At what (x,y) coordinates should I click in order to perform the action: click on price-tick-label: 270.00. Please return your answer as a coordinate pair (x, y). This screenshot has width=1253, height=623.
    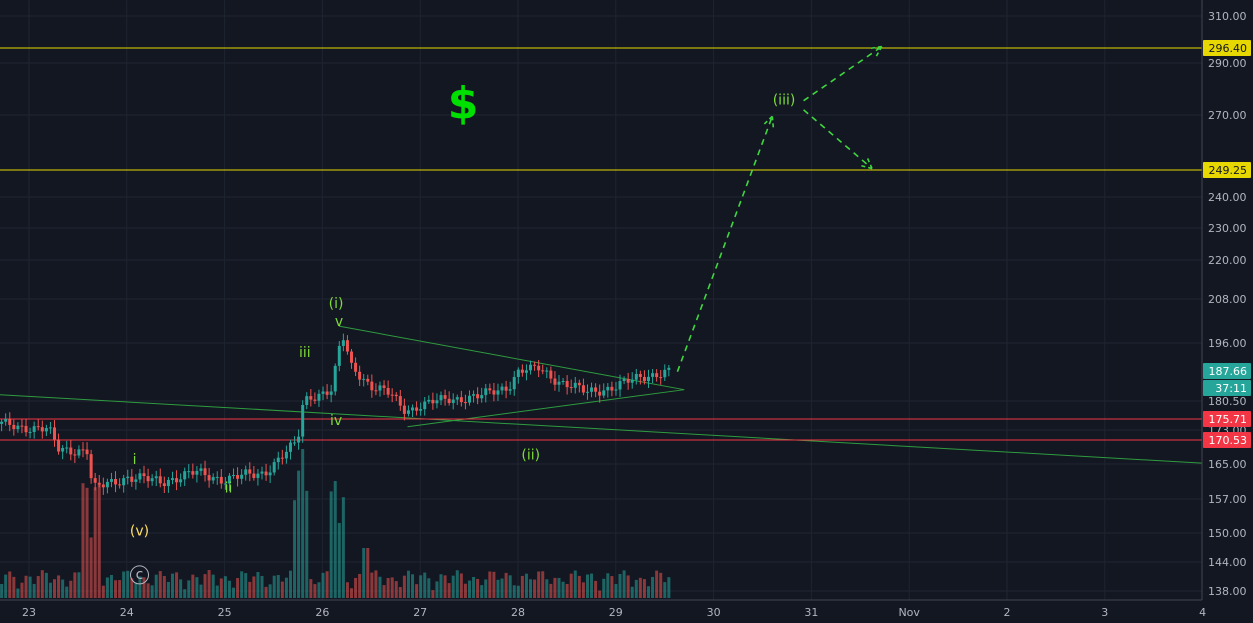
    Looking at the image, I should click on (1227, 115).